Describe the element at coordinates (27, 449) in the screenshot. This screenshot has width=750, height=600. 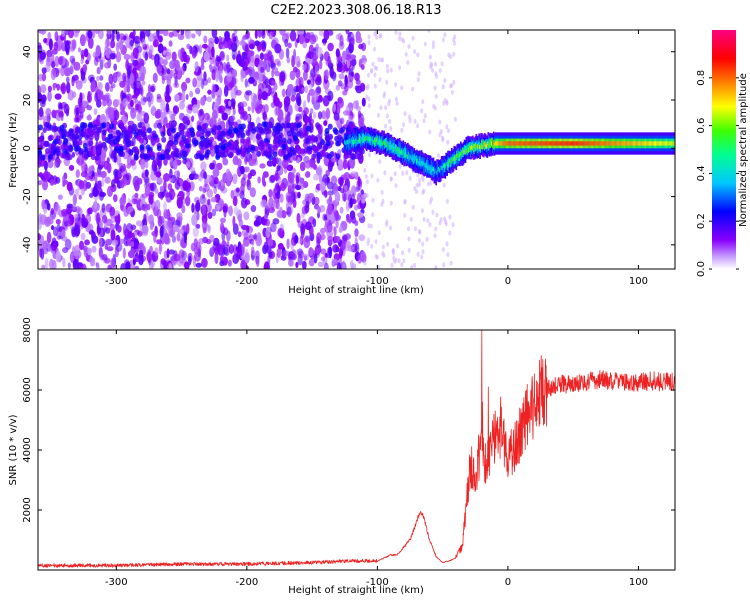
I see `snr-y-tick-label: 4000` at that location.